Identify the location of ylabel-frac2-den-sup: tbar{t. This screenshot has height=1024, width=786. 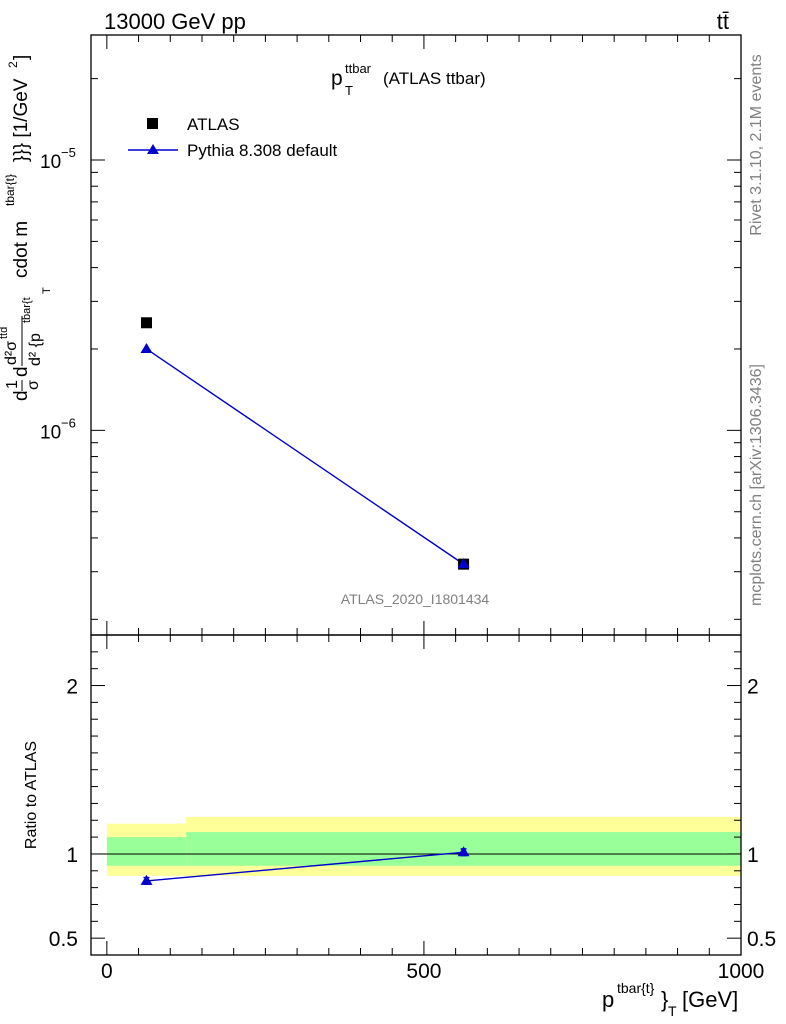
(27, 310).